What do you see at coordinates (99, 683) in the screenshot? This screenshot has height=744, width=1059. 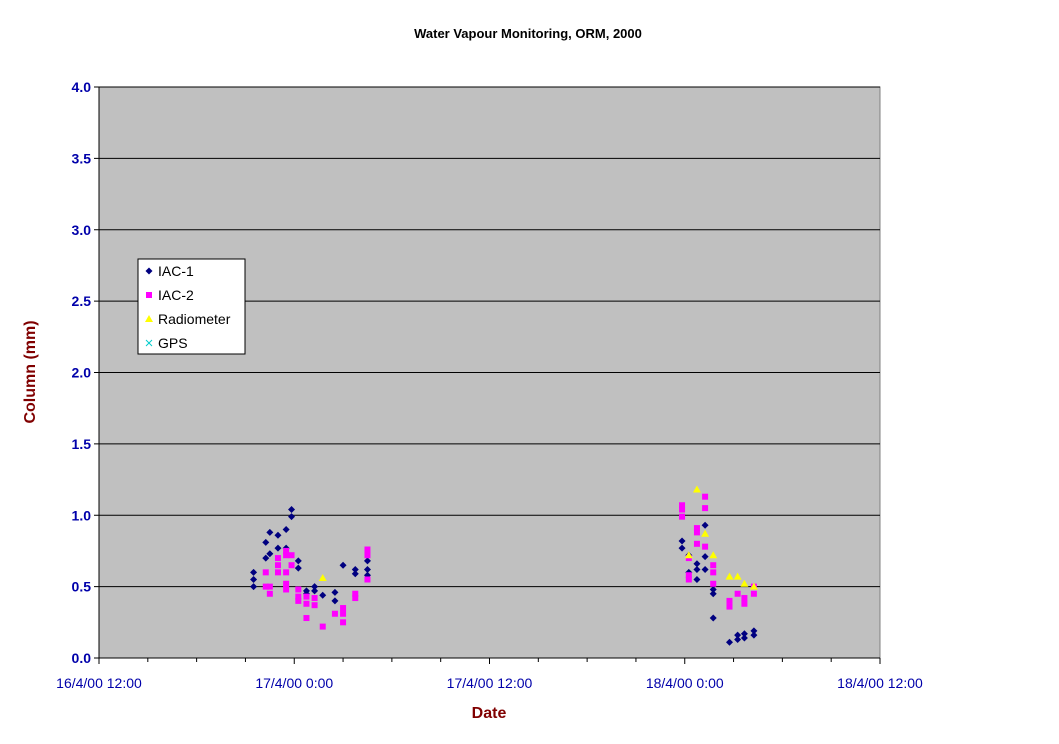 I see `x-tick-label: 16/4/00 12:00` at bounding box center [99, 683].